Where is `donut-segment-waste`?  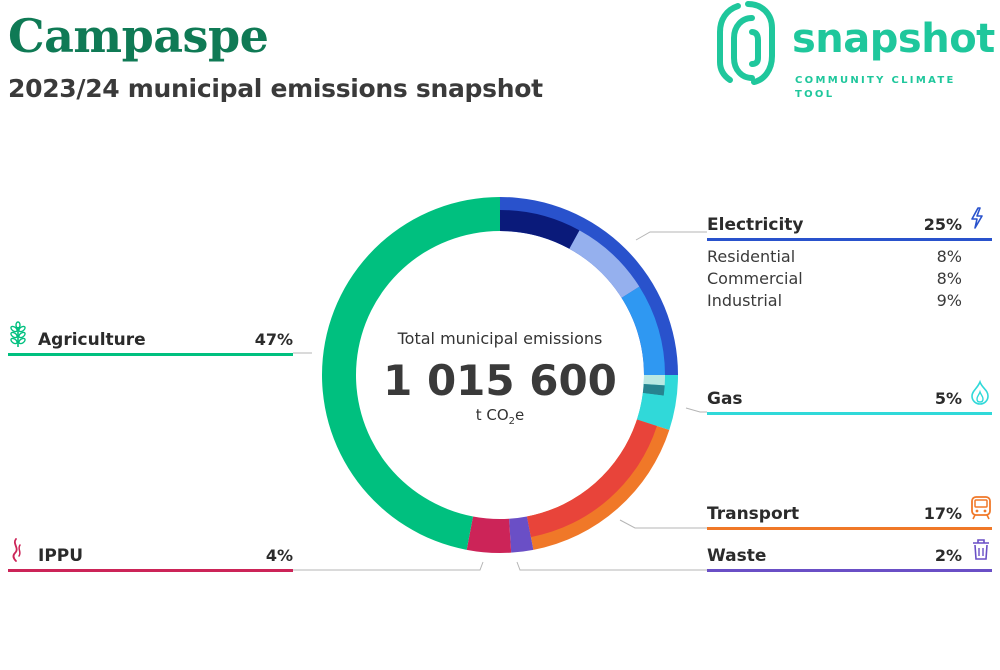
donut-segment-waste is located at coordinates (521, 534).